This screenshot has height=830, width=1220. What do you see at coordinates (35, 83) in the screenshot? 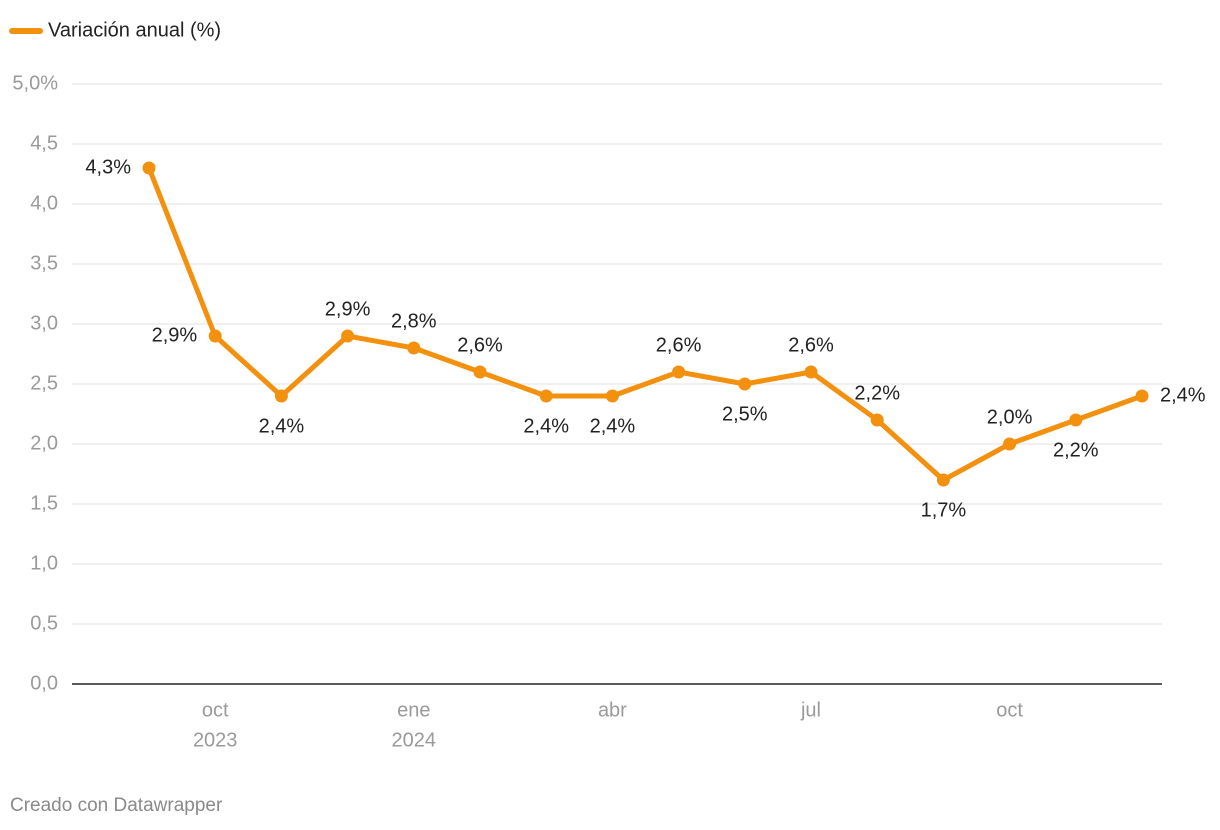
I see `y-tick-label: 5,0%` at bounding box center [35, 83].